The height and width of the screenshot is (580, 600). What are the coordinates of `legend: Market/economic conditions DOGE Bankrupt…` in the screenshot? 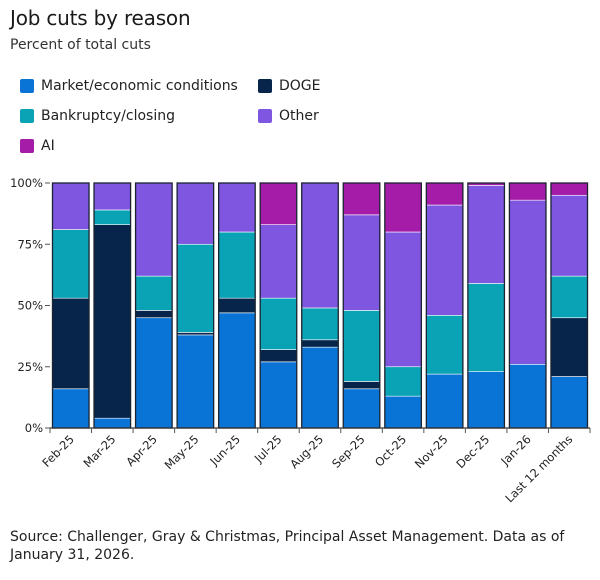 It's located at (300, 123).